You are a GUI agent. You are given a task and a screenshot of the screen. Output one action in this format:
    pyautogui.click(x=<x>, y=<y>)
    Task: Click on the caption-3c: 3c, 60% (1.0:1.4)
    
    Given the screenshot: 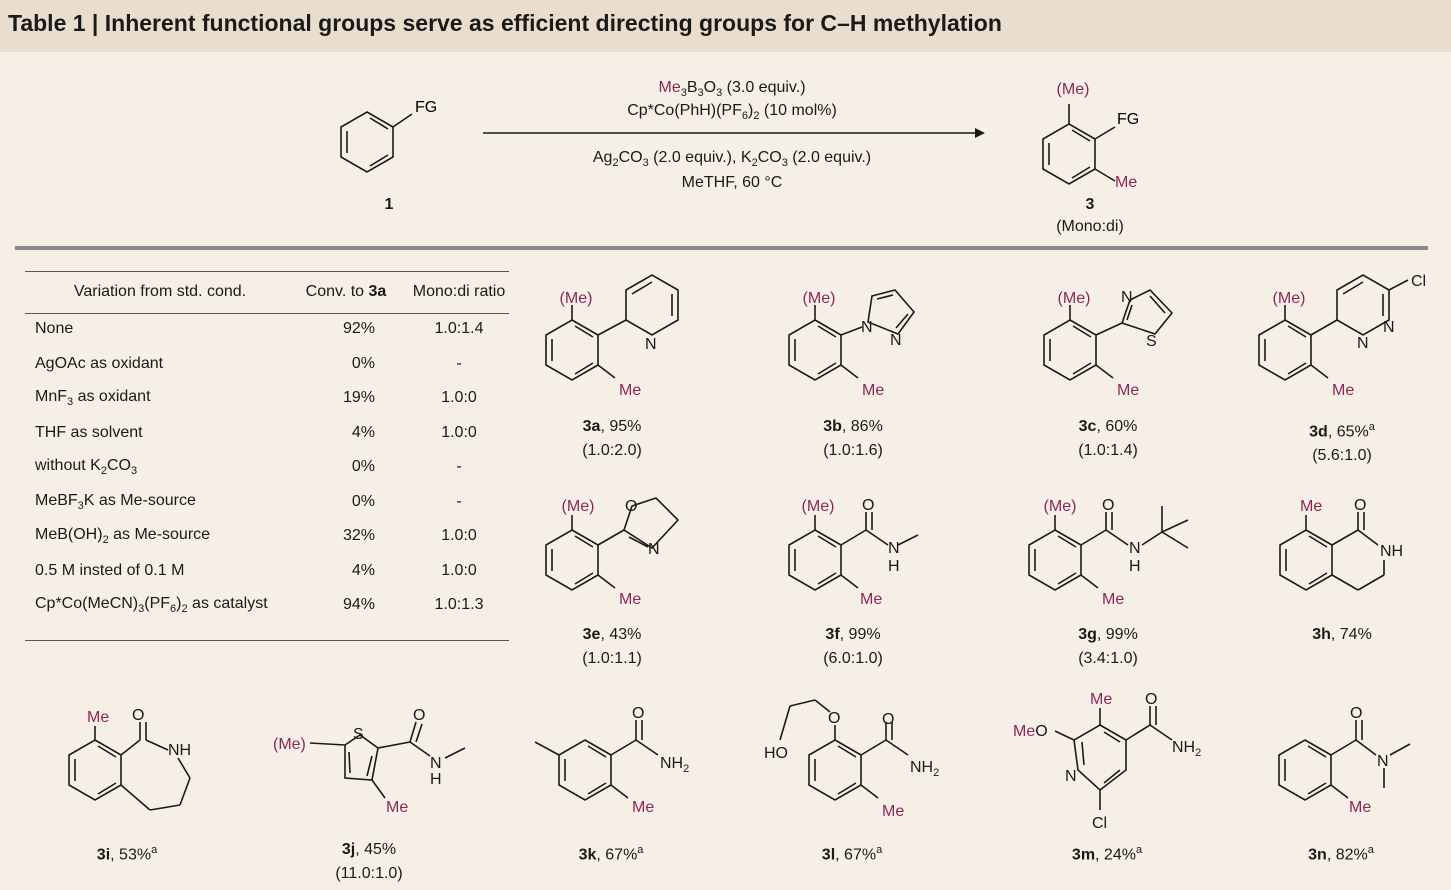 What is the action you would take?
    pyautogui.click(x=1108, y=438)
    